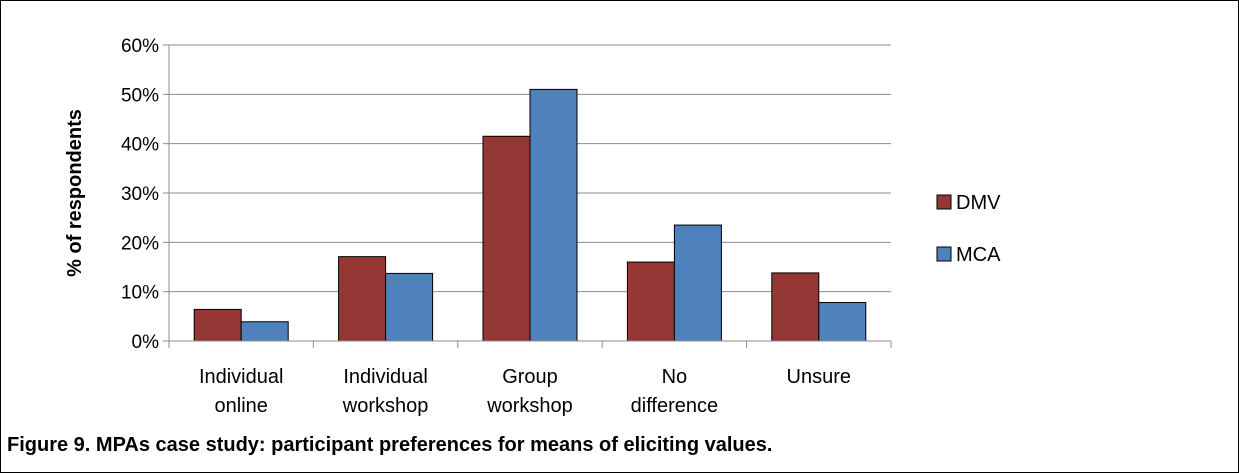 The width and height of the screenshot is (1239, 473). What do you see at coordinates (978, 255) in the screenshot?
I see `legend-label-mca: MCA` at bounding box center [978, 255].